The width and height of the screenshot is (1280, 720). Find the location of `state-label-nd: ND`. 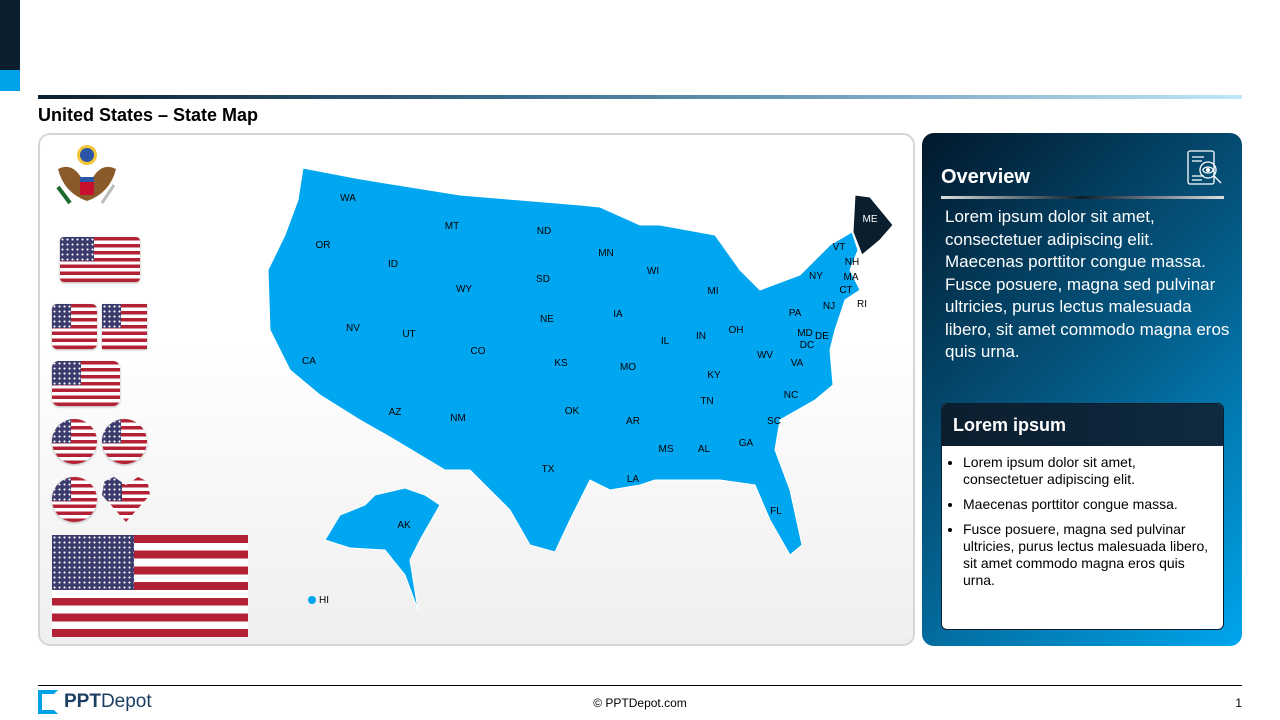

state-label-nd: ND is located at coordinates (544, 231).